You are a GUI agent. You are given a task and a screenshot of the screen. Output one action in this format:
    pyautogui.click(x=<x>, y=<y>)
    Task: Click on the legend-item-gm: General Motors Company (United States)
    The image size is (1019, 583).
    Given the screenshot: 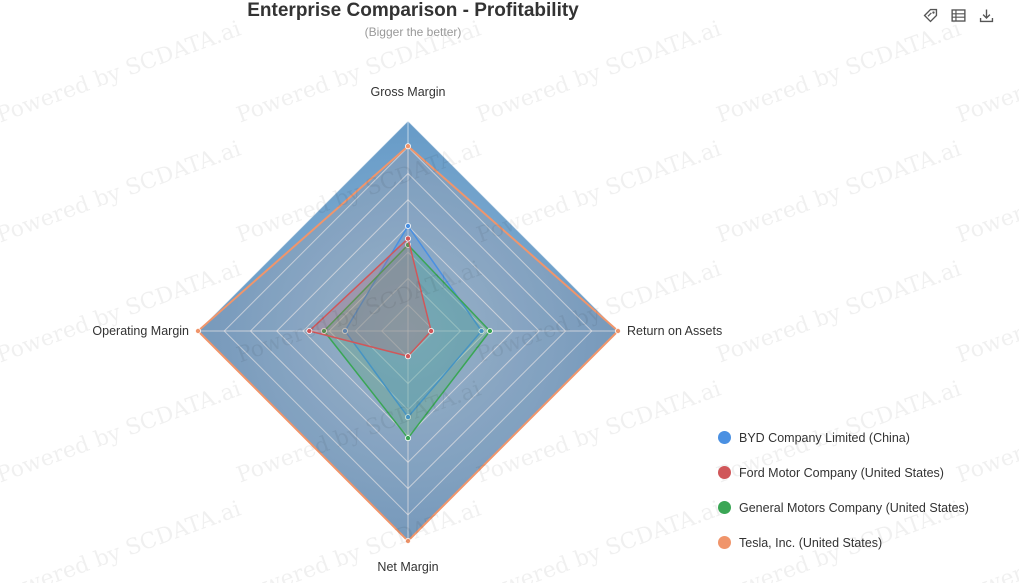 What is the action you would take?
    pyautogui.click(x=843, y=507)
    